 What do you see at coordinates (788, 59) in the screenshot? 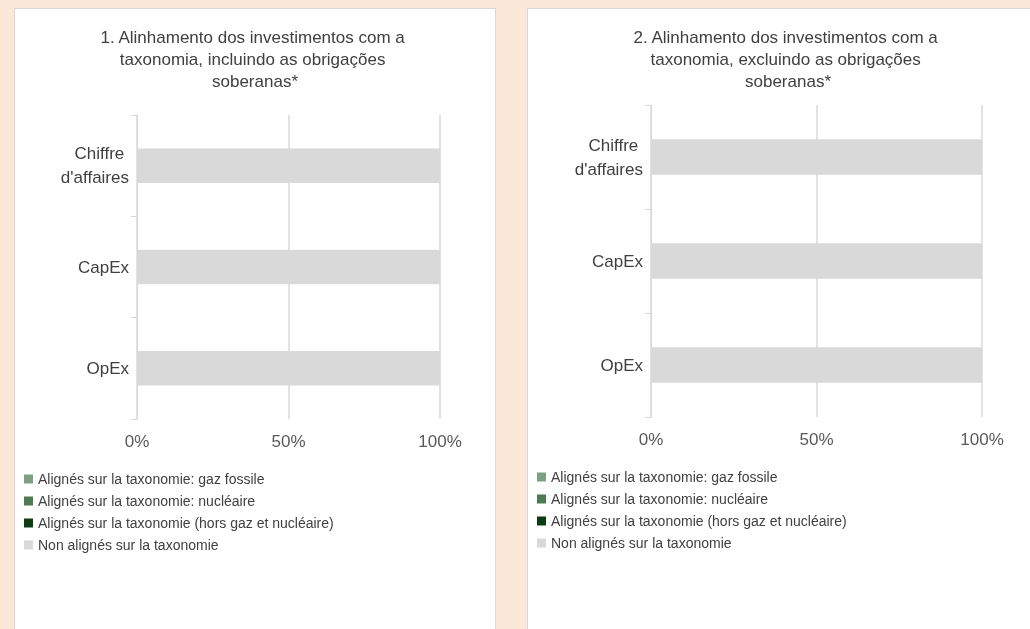
I see `chart-title: 2. Alinhamento dos investimentos com a taxonomia, excluindo as obrigações soberanas*` at bounding box center [788, 59].